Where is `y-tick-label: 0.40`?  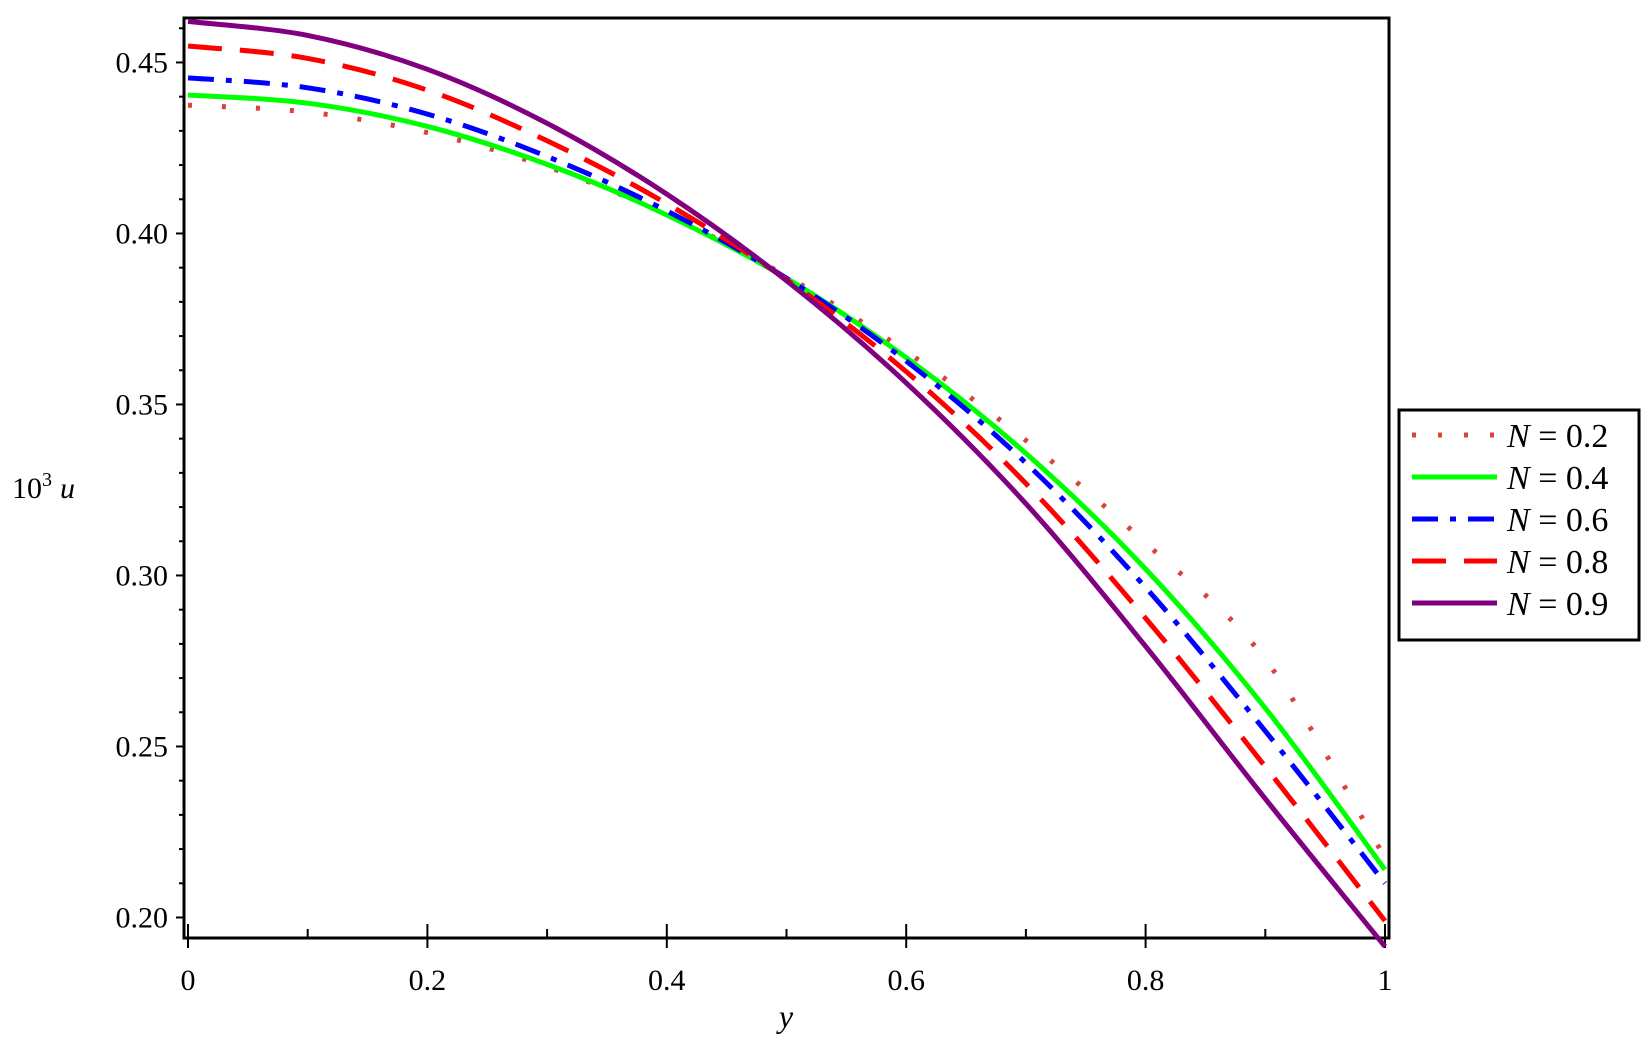 y-tick-label: 0.40 is located at coordinates (142, 233).